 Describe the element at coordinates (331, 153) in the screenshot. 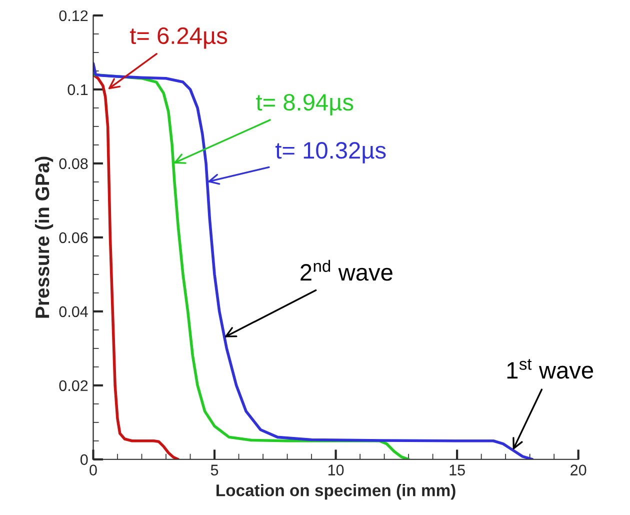

I see `annotation: t= 10.32µs` at that location.